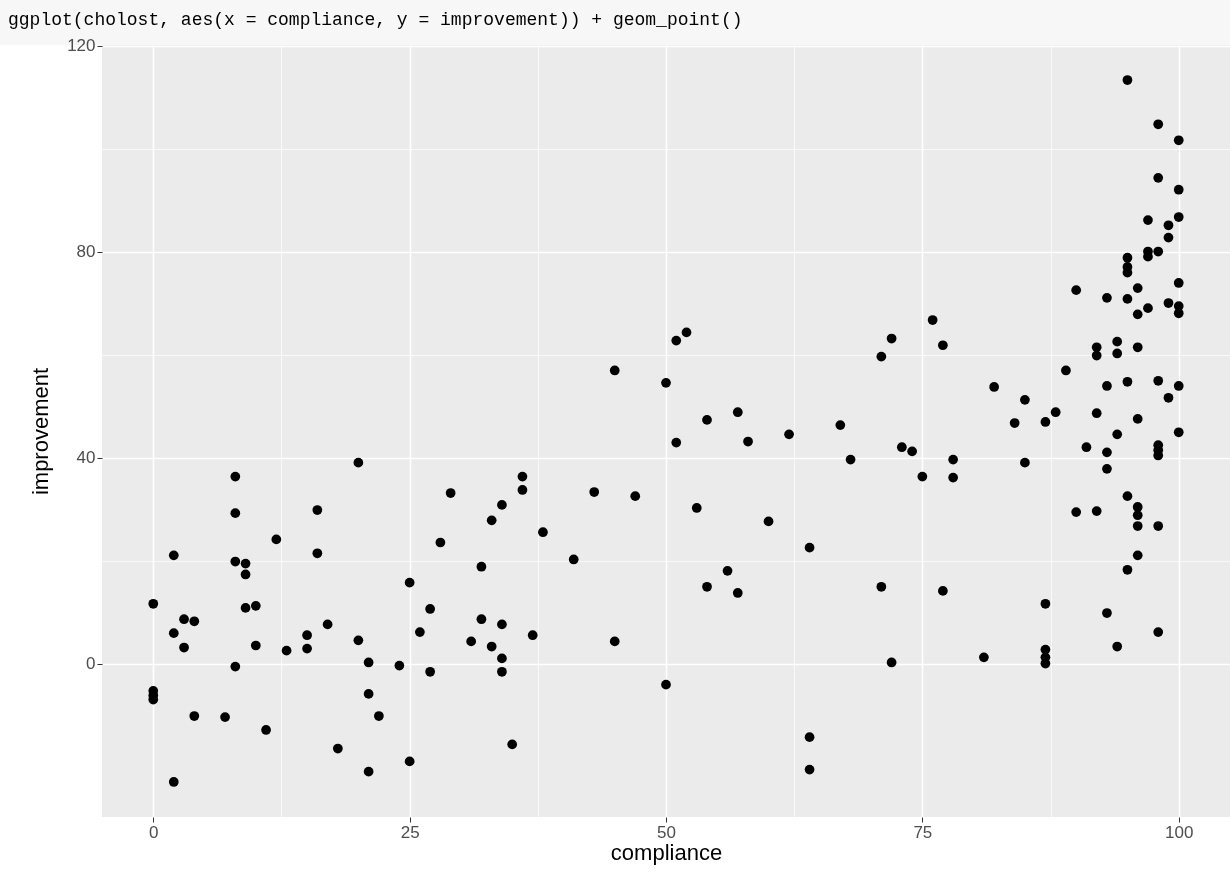 This screenshot has height=892, width=1230. What do you see at coordinates (81, 46) in the screenshot?
I see `y-tick-label: 120` at bounding box center [81, 46].